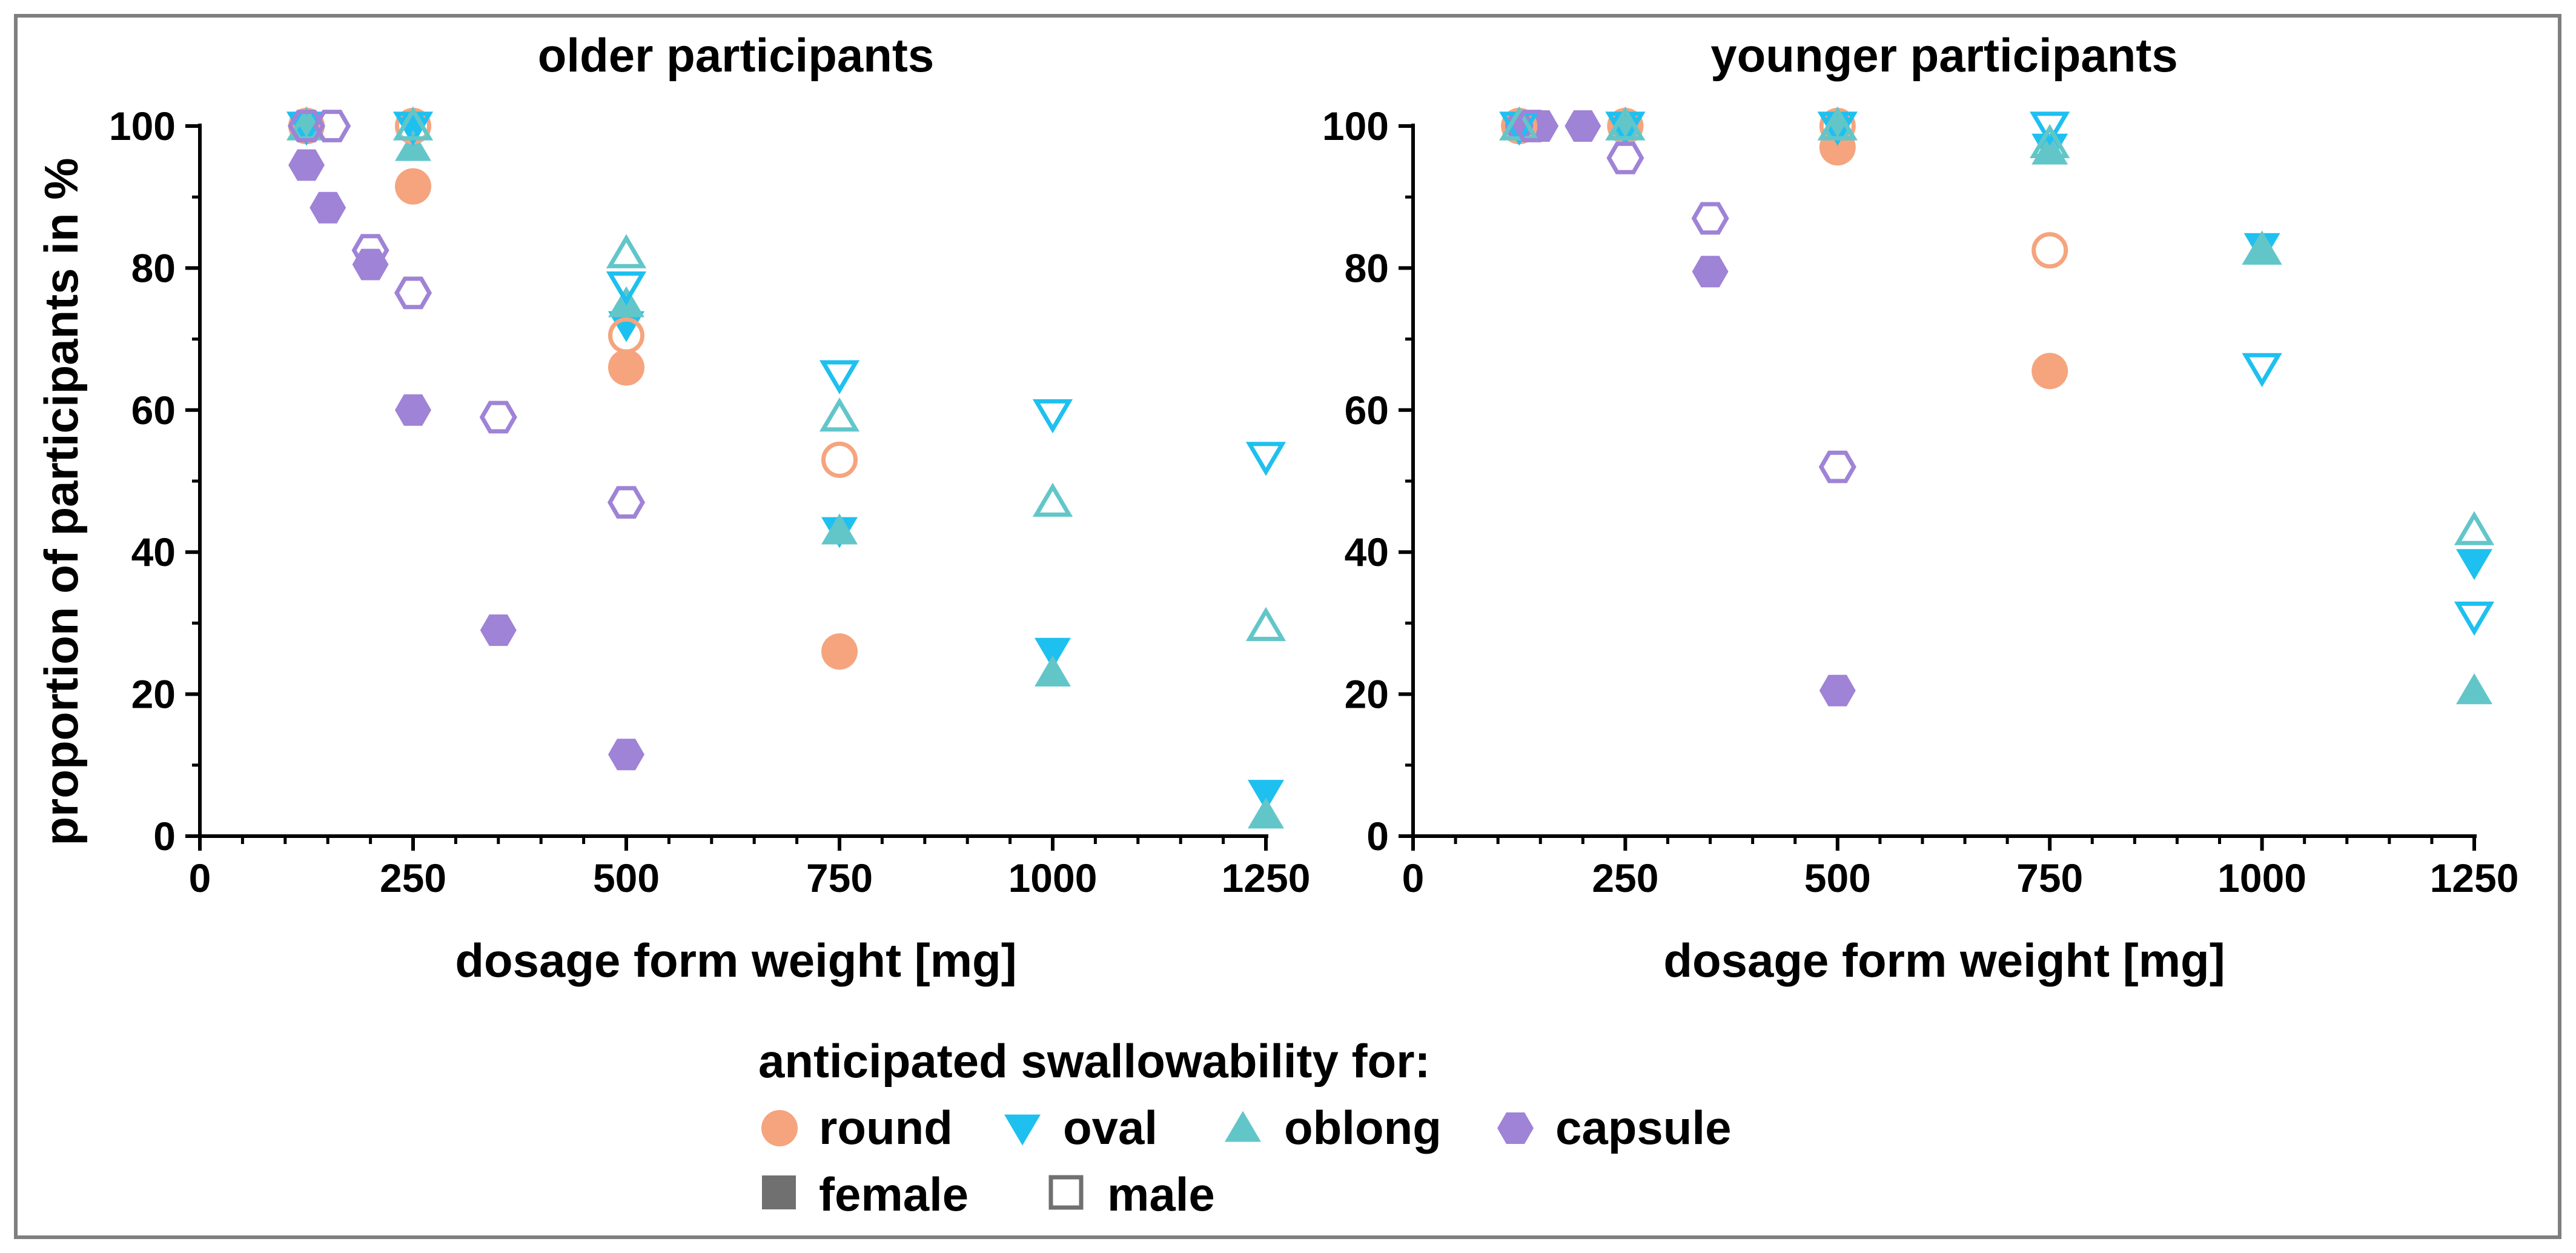 The height and width of the screenshot is (1253, 2576). What do you see at coordinates (886, 1127) in the screenshot?
I see `legend-label-round: round` at bounding box center [886, 1127].